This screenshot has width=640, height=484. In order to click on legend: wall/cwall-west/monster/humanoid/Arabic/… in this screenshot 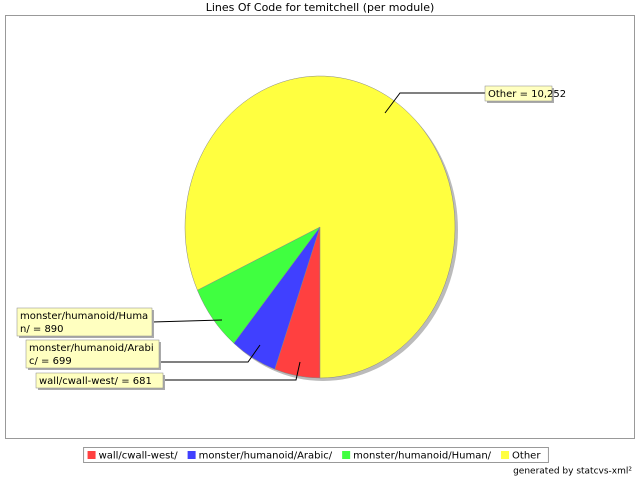, I will do `click(316, 455)`.